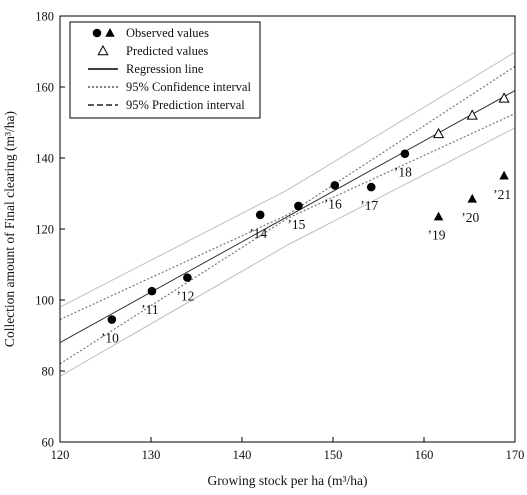 Image resolution: width=527 pixels, height=495 pixels. I want to click on y-axis-ticks: 60 80 100 120 140 160 180, so click(50, 230).